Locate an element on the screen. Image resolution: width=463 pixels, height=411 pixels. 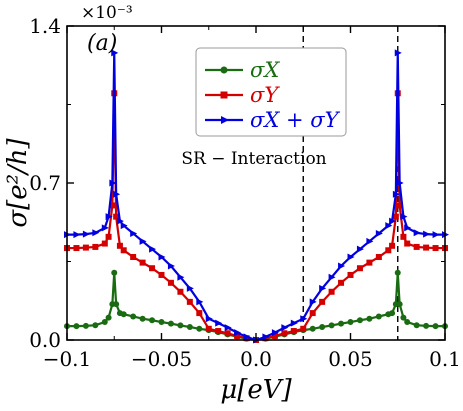
y-multiplier-label: ×10⁻³ is located at coordinates (107, 13).